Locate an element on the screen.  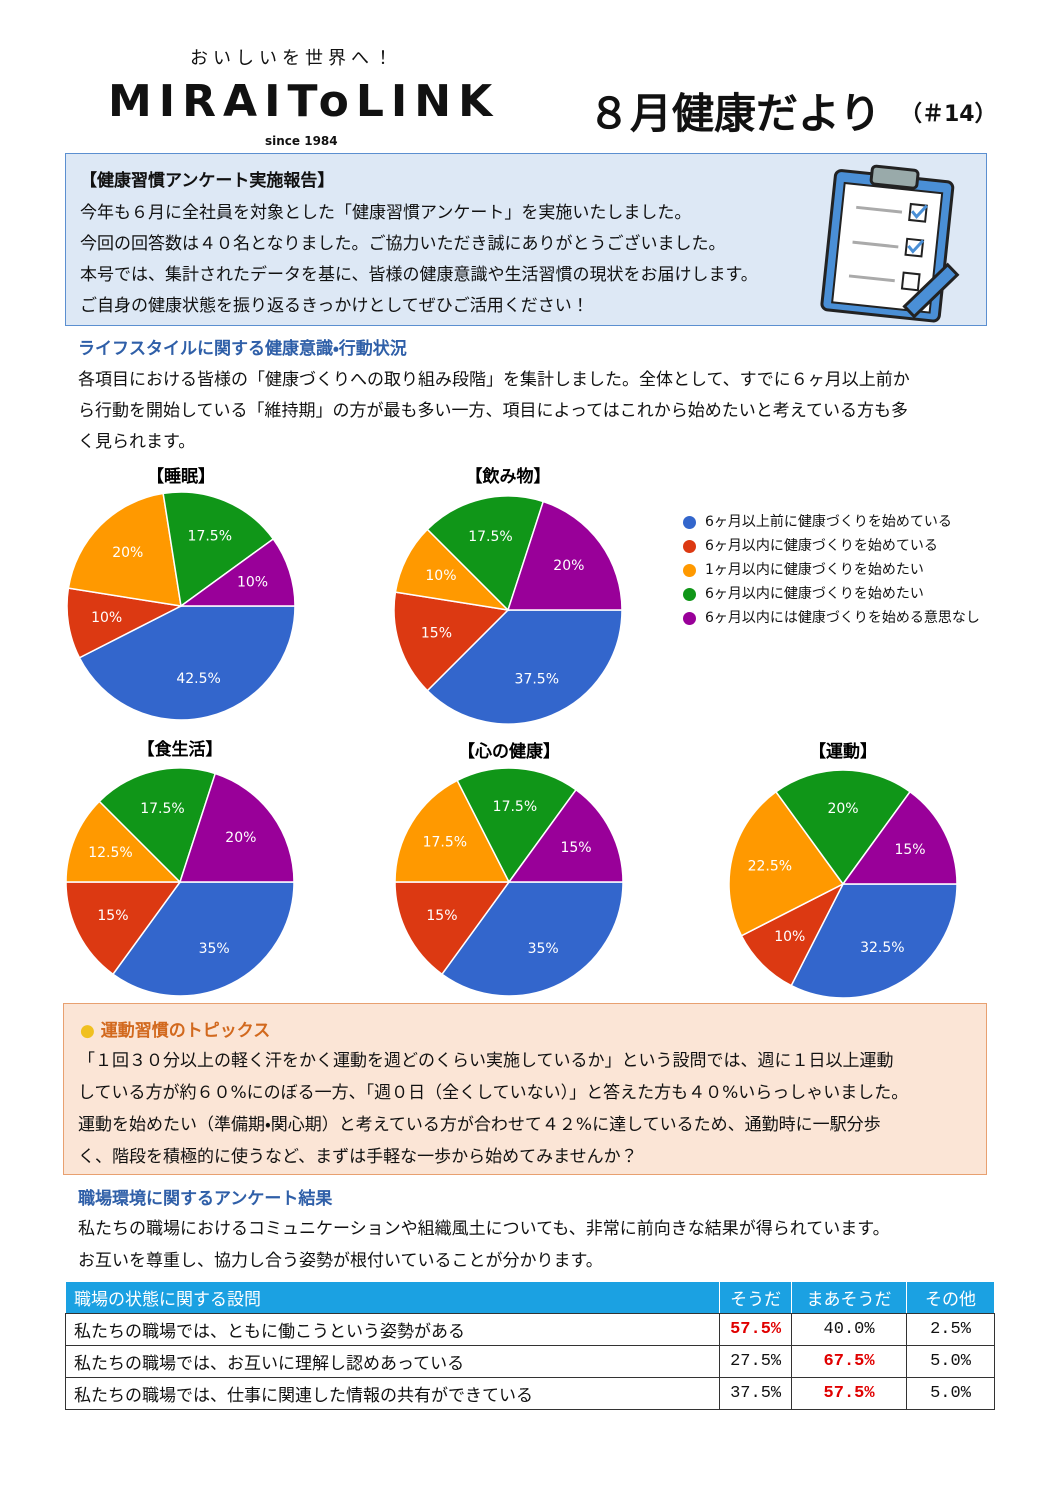
legend-label: 6ヶ月以上前に健康づくりを始めている is located at coordinates (828, 522).